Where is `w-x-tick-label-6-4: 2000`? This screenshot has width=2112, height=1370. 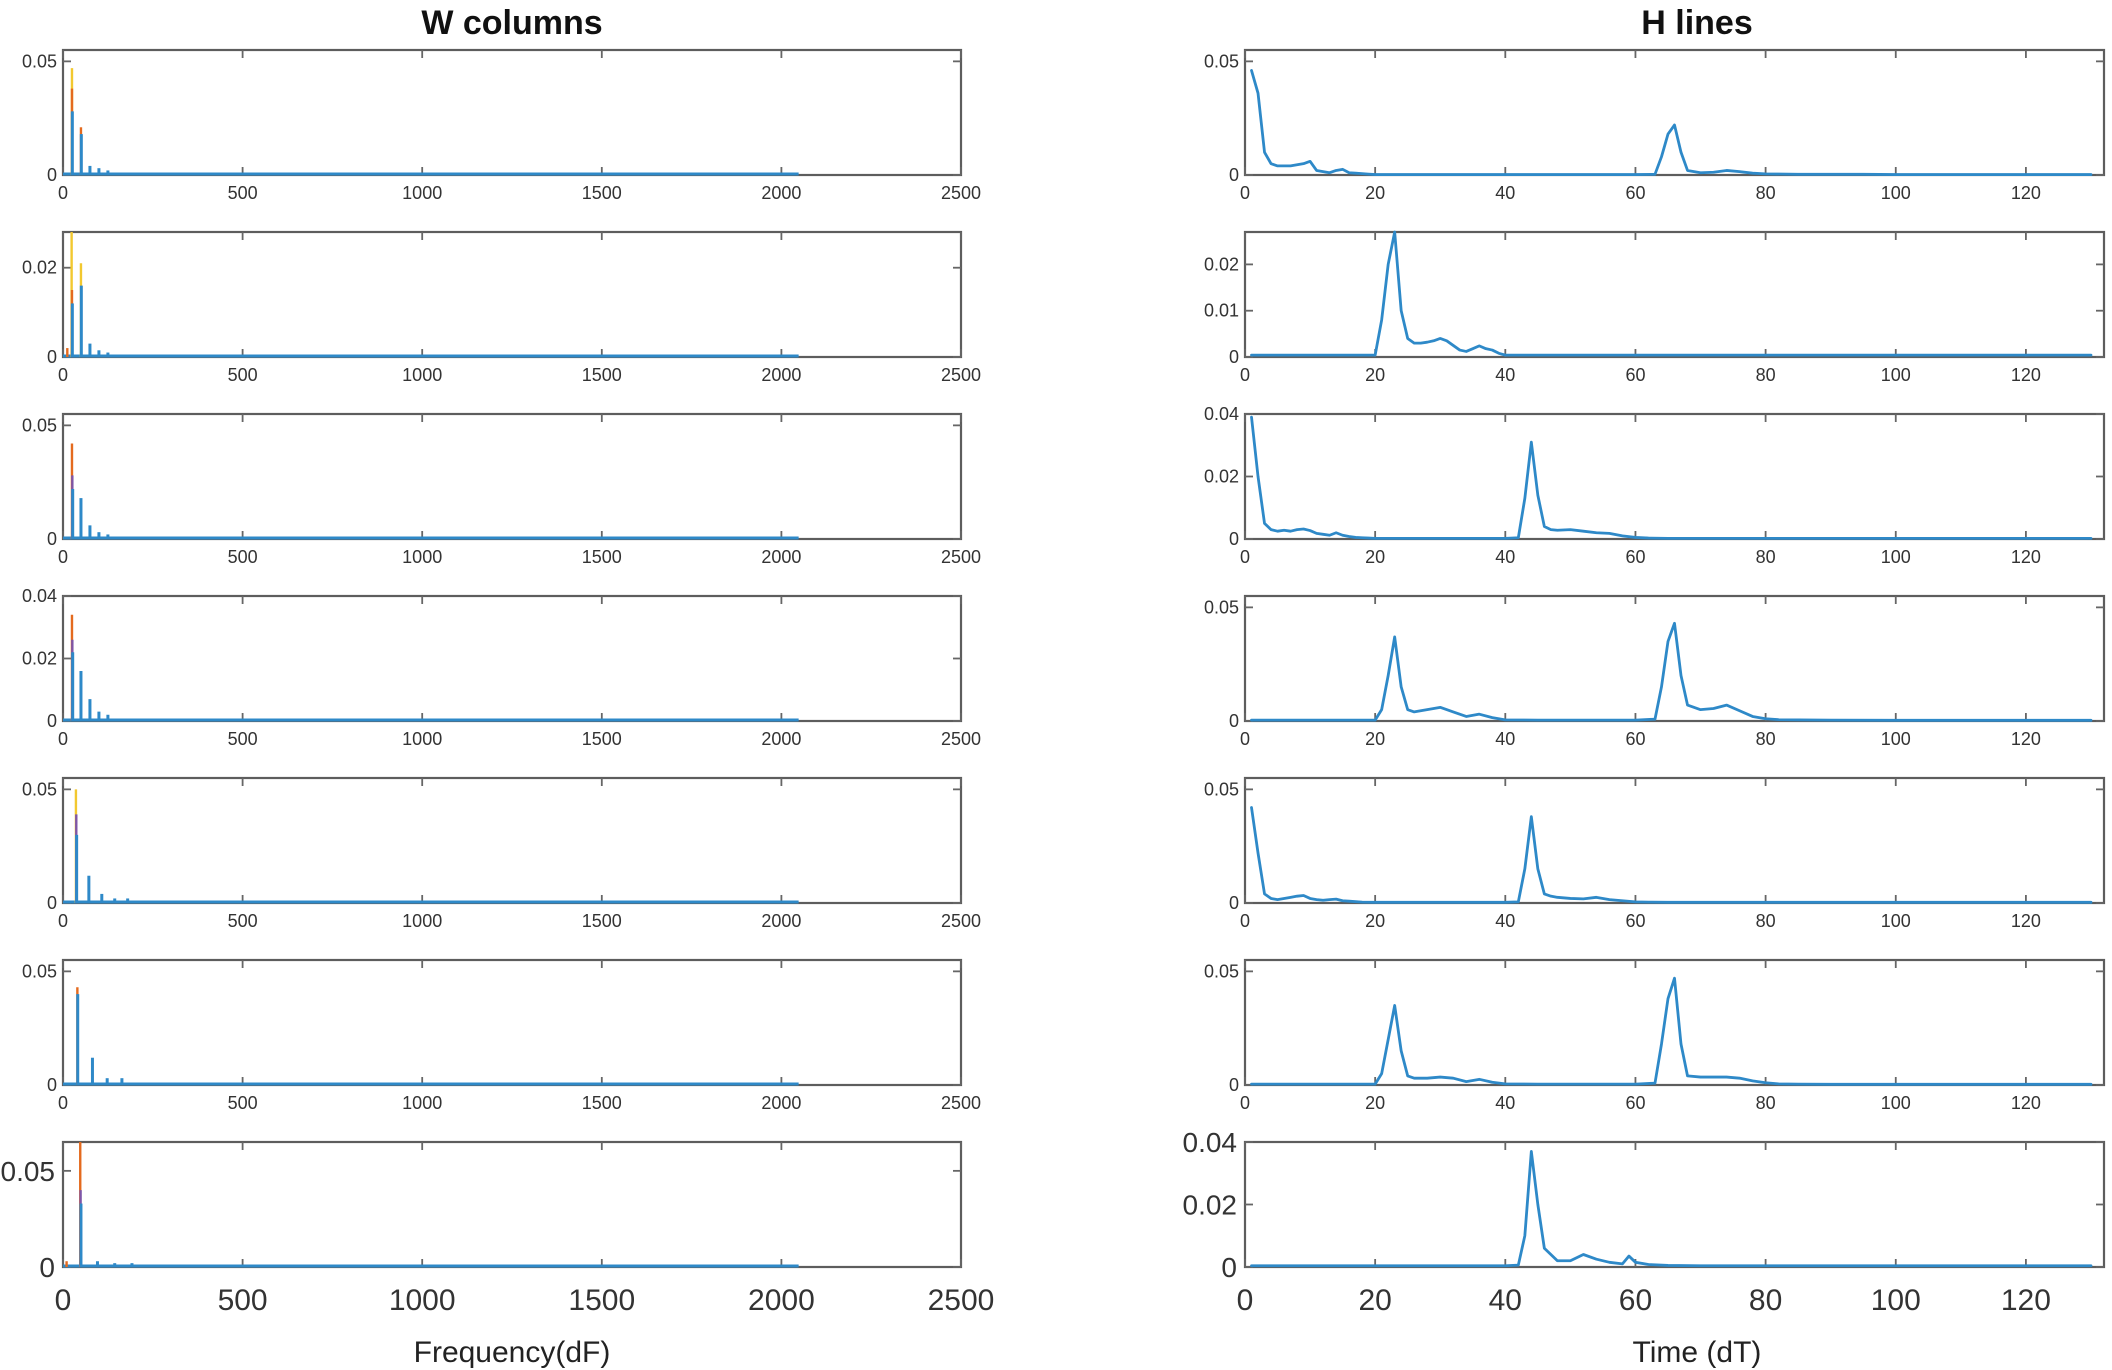
w-x-tick-label-6-4: 2000 is located at coordinates (781, 1103).